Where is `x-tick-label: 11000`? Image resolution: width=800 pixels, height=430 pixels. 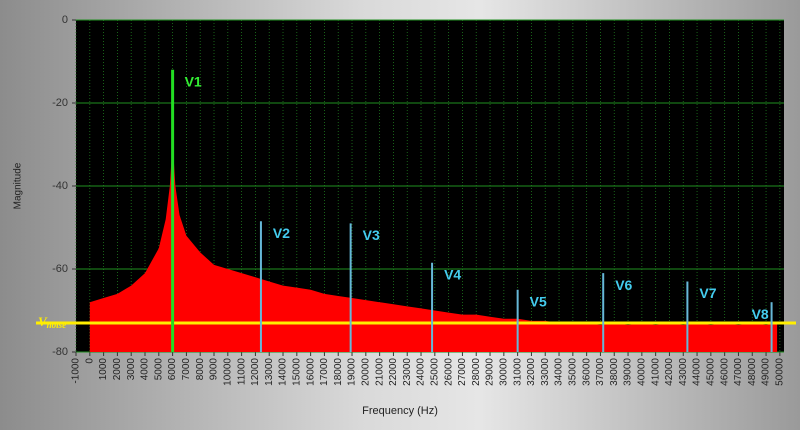 x-tick-label: 11000 is located at coordinates (241, 372).